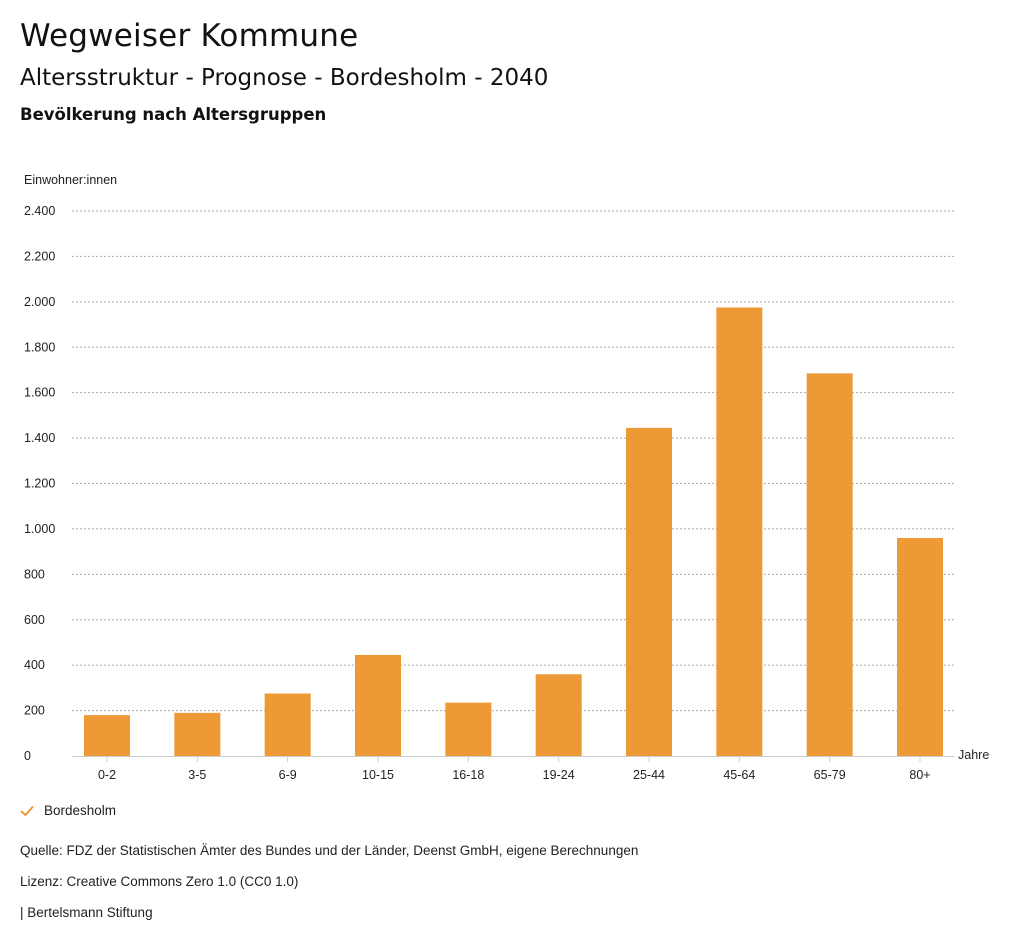 This screenshot has width=1024, height=946. What do you see at coordinates (39, 438) in the screenshot?
I see `y-tick-label: 1.400` at bounding box center [39, 438].